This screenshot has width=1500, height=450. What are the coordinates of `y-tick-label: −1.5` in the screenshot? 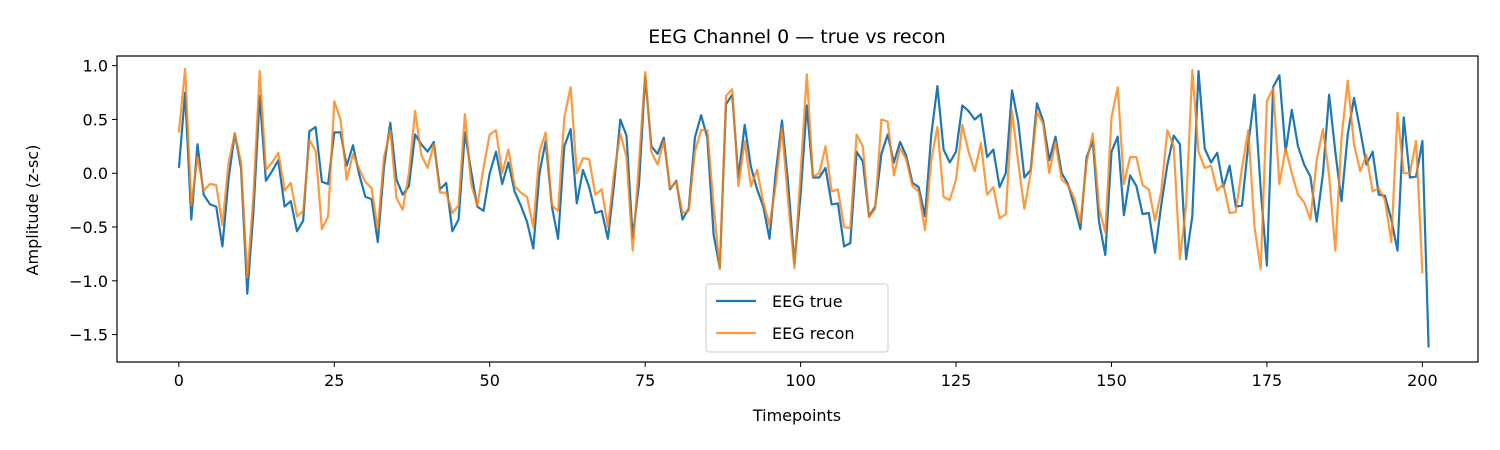 It's located at (88, 335).